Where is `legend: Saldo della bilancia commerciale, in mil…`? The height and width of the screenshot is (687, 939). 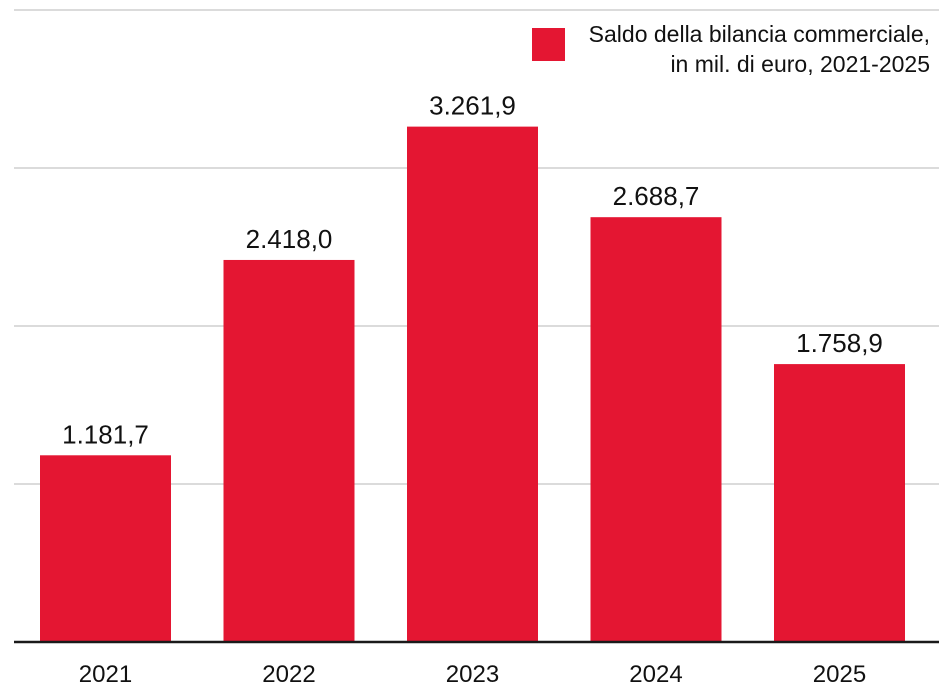
legend: Saldo della bilancia commerciale, in mil… is located at coordinates (731, 49).